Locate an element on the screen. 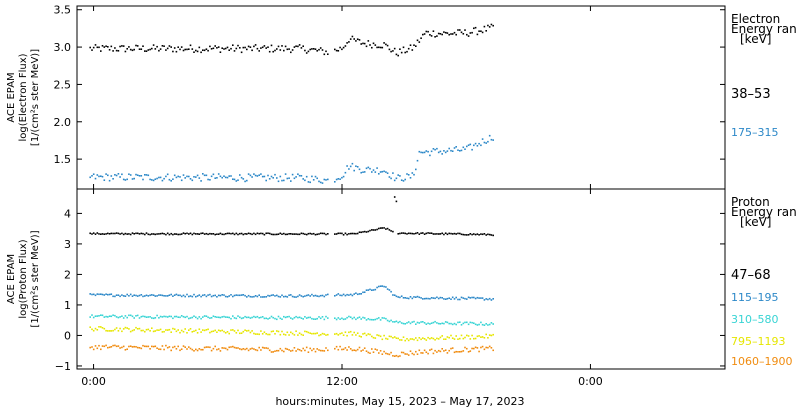 This screenshot has height=410, width=800. y-axis-label: ACE EPAM is located at coordinates (11, 279).